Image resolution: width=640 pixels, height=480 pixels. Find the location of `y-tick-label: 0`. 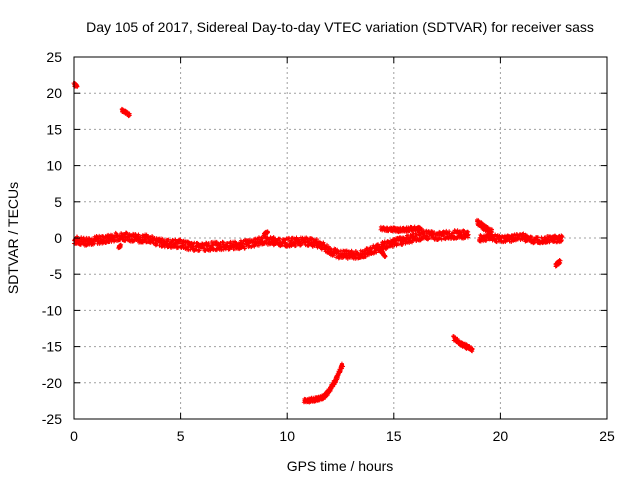

y-tick-label: 0 is located at coordinates (58, 238).